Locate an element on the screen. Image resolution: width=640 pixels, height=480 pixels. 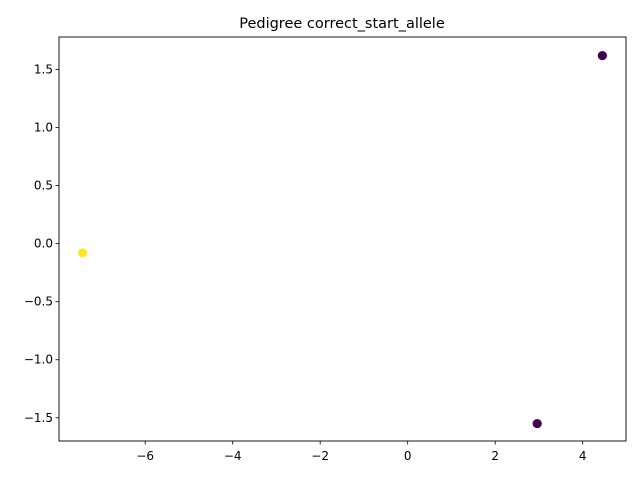
y-tick-label: −1.5 is located at coordinates (38, 418).